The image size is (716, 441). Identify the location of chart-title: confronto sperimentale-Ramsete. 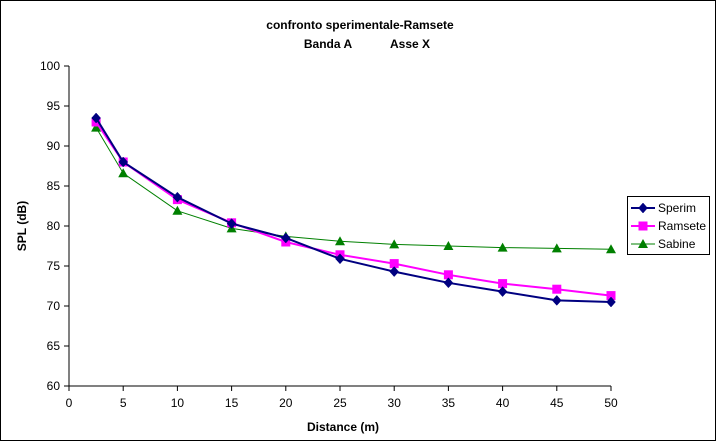
(360, 25).